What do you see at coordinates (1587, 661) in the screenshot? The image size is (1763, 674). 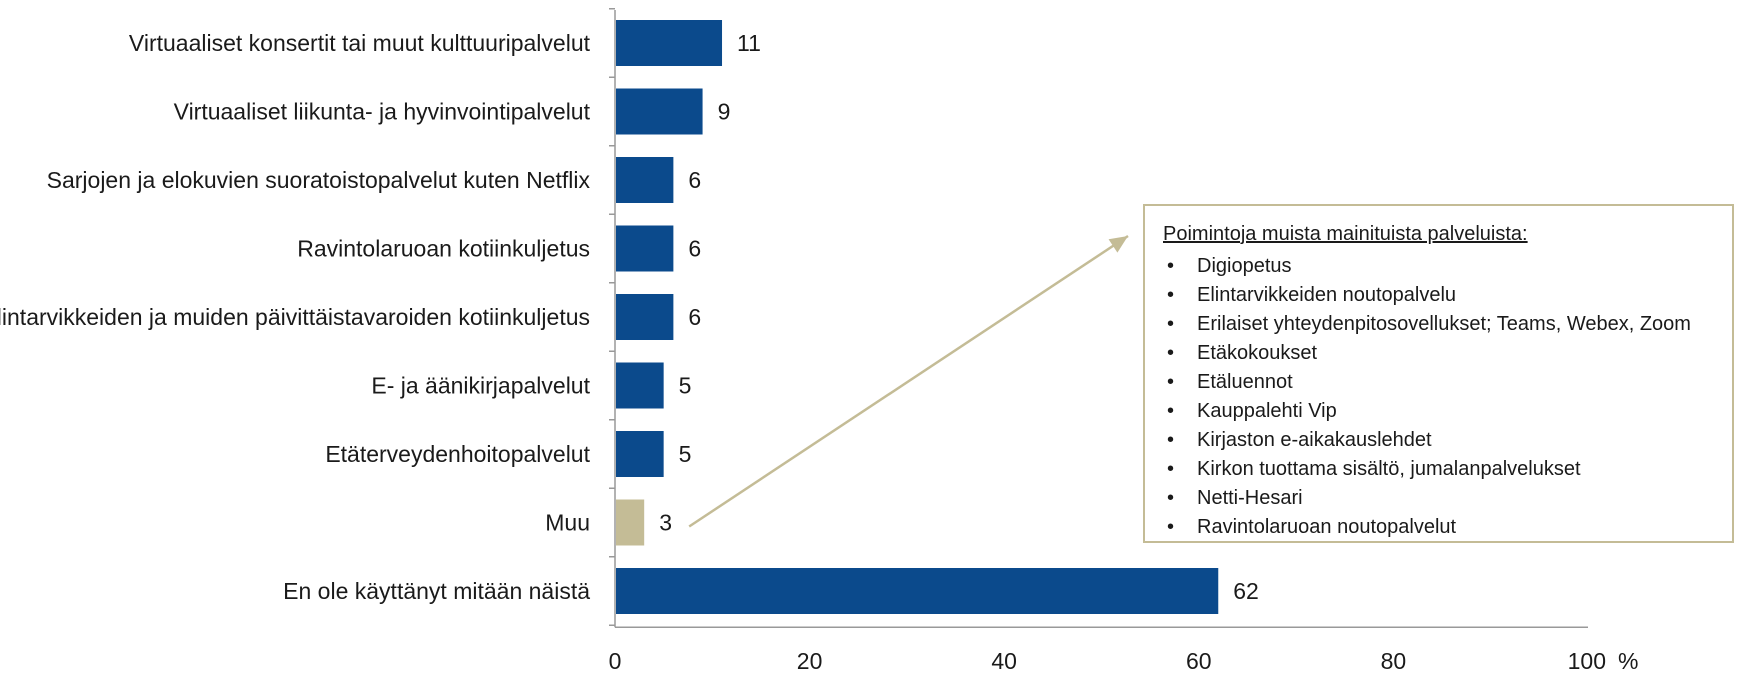 I see `x-tick-label-5: 100` at bounding box center [1587, 661].